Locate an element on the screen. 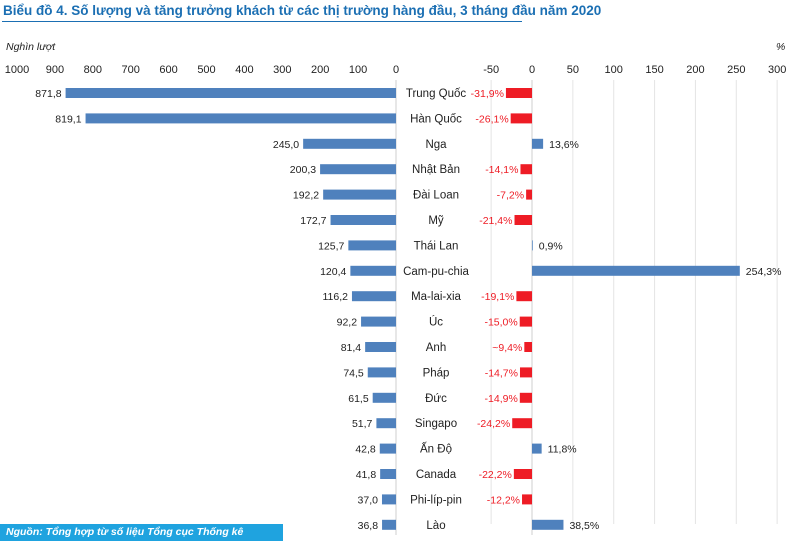 The width and height of the screenshot is (804, 541). title-underline is located at coordinates (262, 21).